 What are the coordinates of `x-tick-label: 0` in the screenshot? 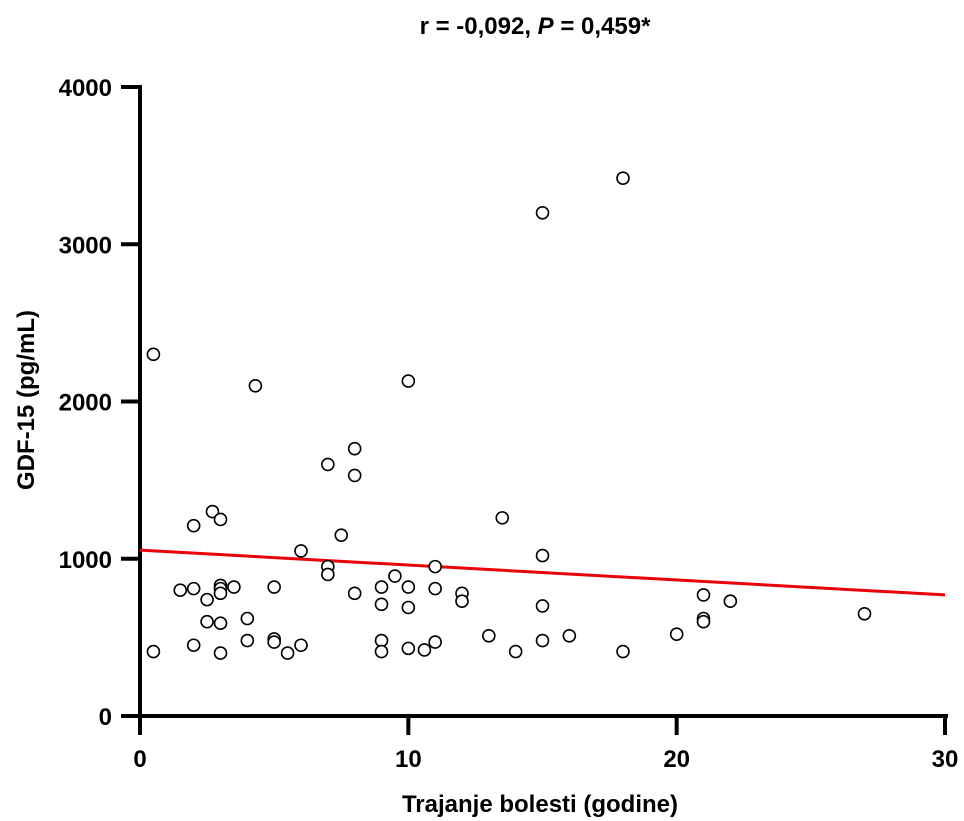 It's located at (139, 759).